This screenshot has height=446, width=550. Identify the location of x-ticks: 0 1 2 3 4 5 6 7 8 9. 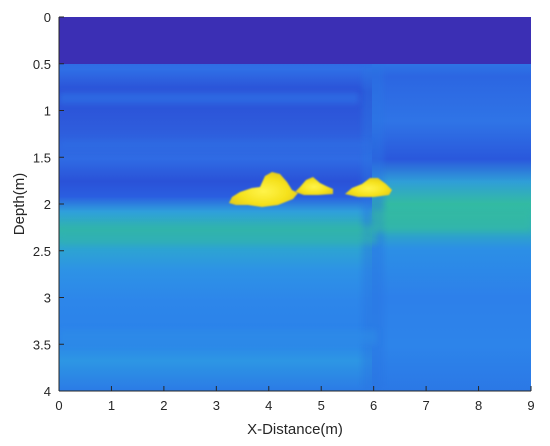
(295, 399).